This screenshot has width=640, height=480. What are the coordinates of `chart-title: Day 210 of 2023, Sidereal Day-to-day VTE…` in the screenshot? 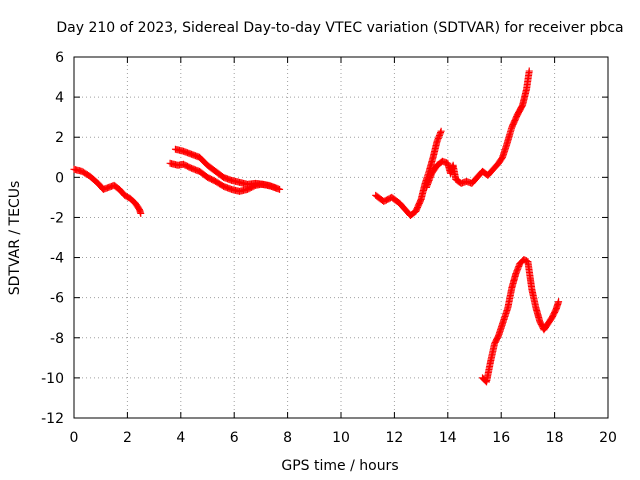 It's located at (339, 28).